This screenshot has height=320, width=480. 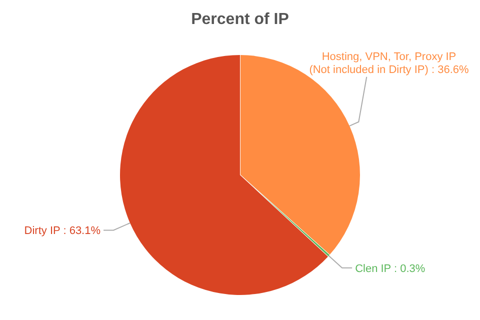 I want to click on chart-title: Percent of IP, so click(x=240, y=19).